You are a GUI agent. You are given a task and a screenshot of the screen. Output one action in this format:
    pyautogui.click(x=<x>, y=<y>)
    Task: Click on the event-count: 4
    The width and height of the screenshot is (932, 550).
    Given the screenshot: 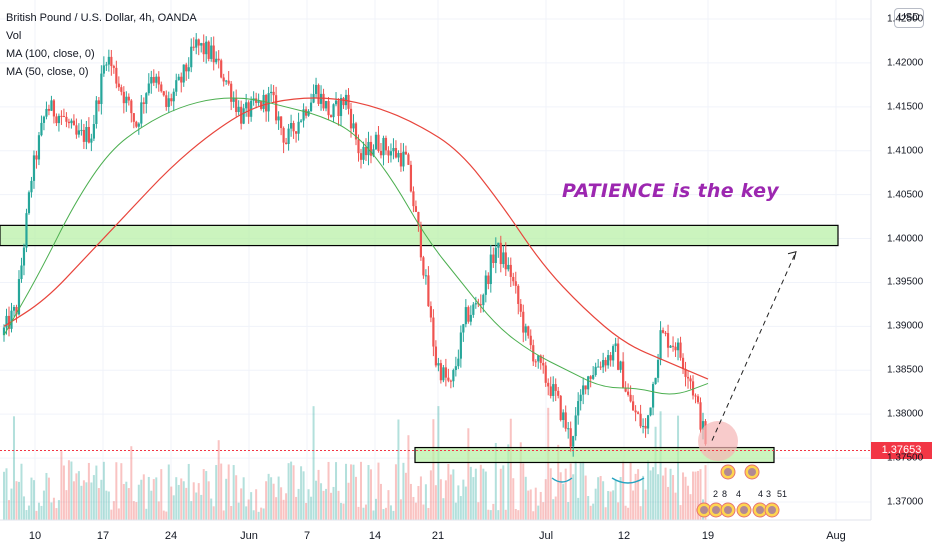 What is the action you would take?
    pyautogui.click(x=738, y=494)
    